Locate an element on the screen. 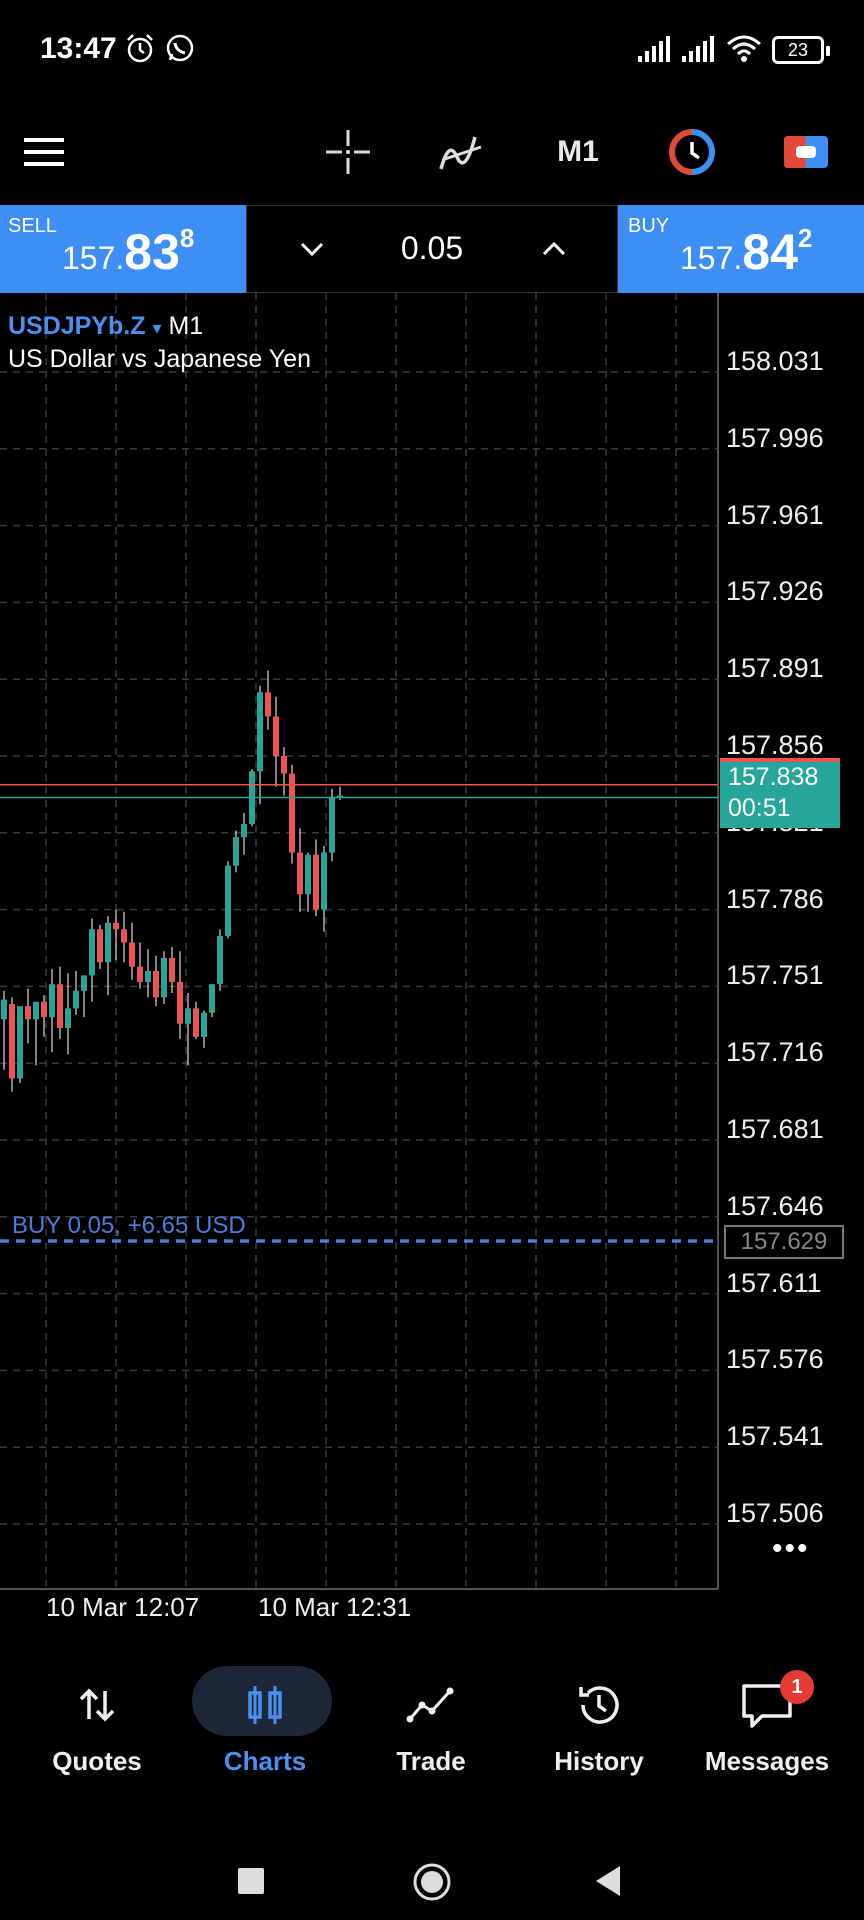 The height and width of the screenshot is (1920, 864). back-triangle-icon is located at coordinates (608, 1881).